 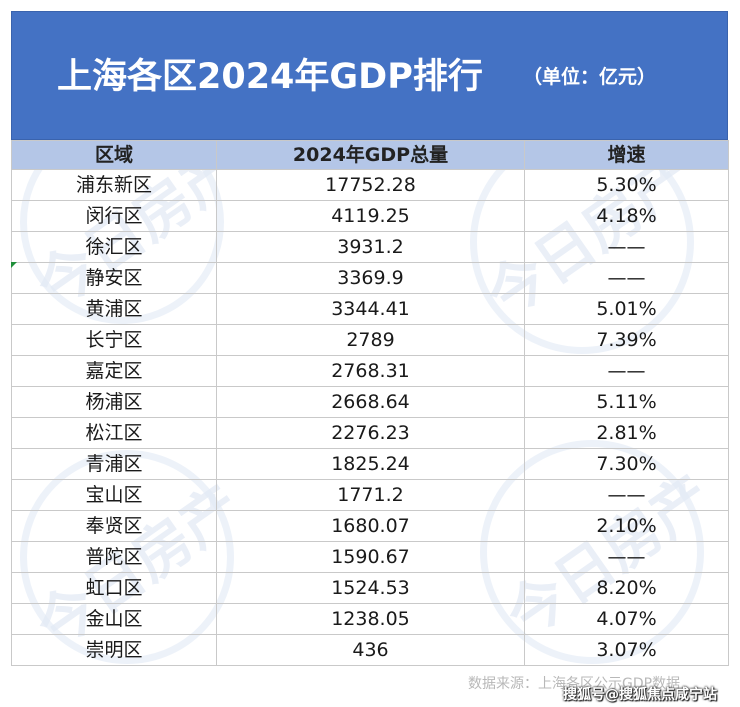 I want to click on cell-gdp: 2789, so click(x=370, y=340).